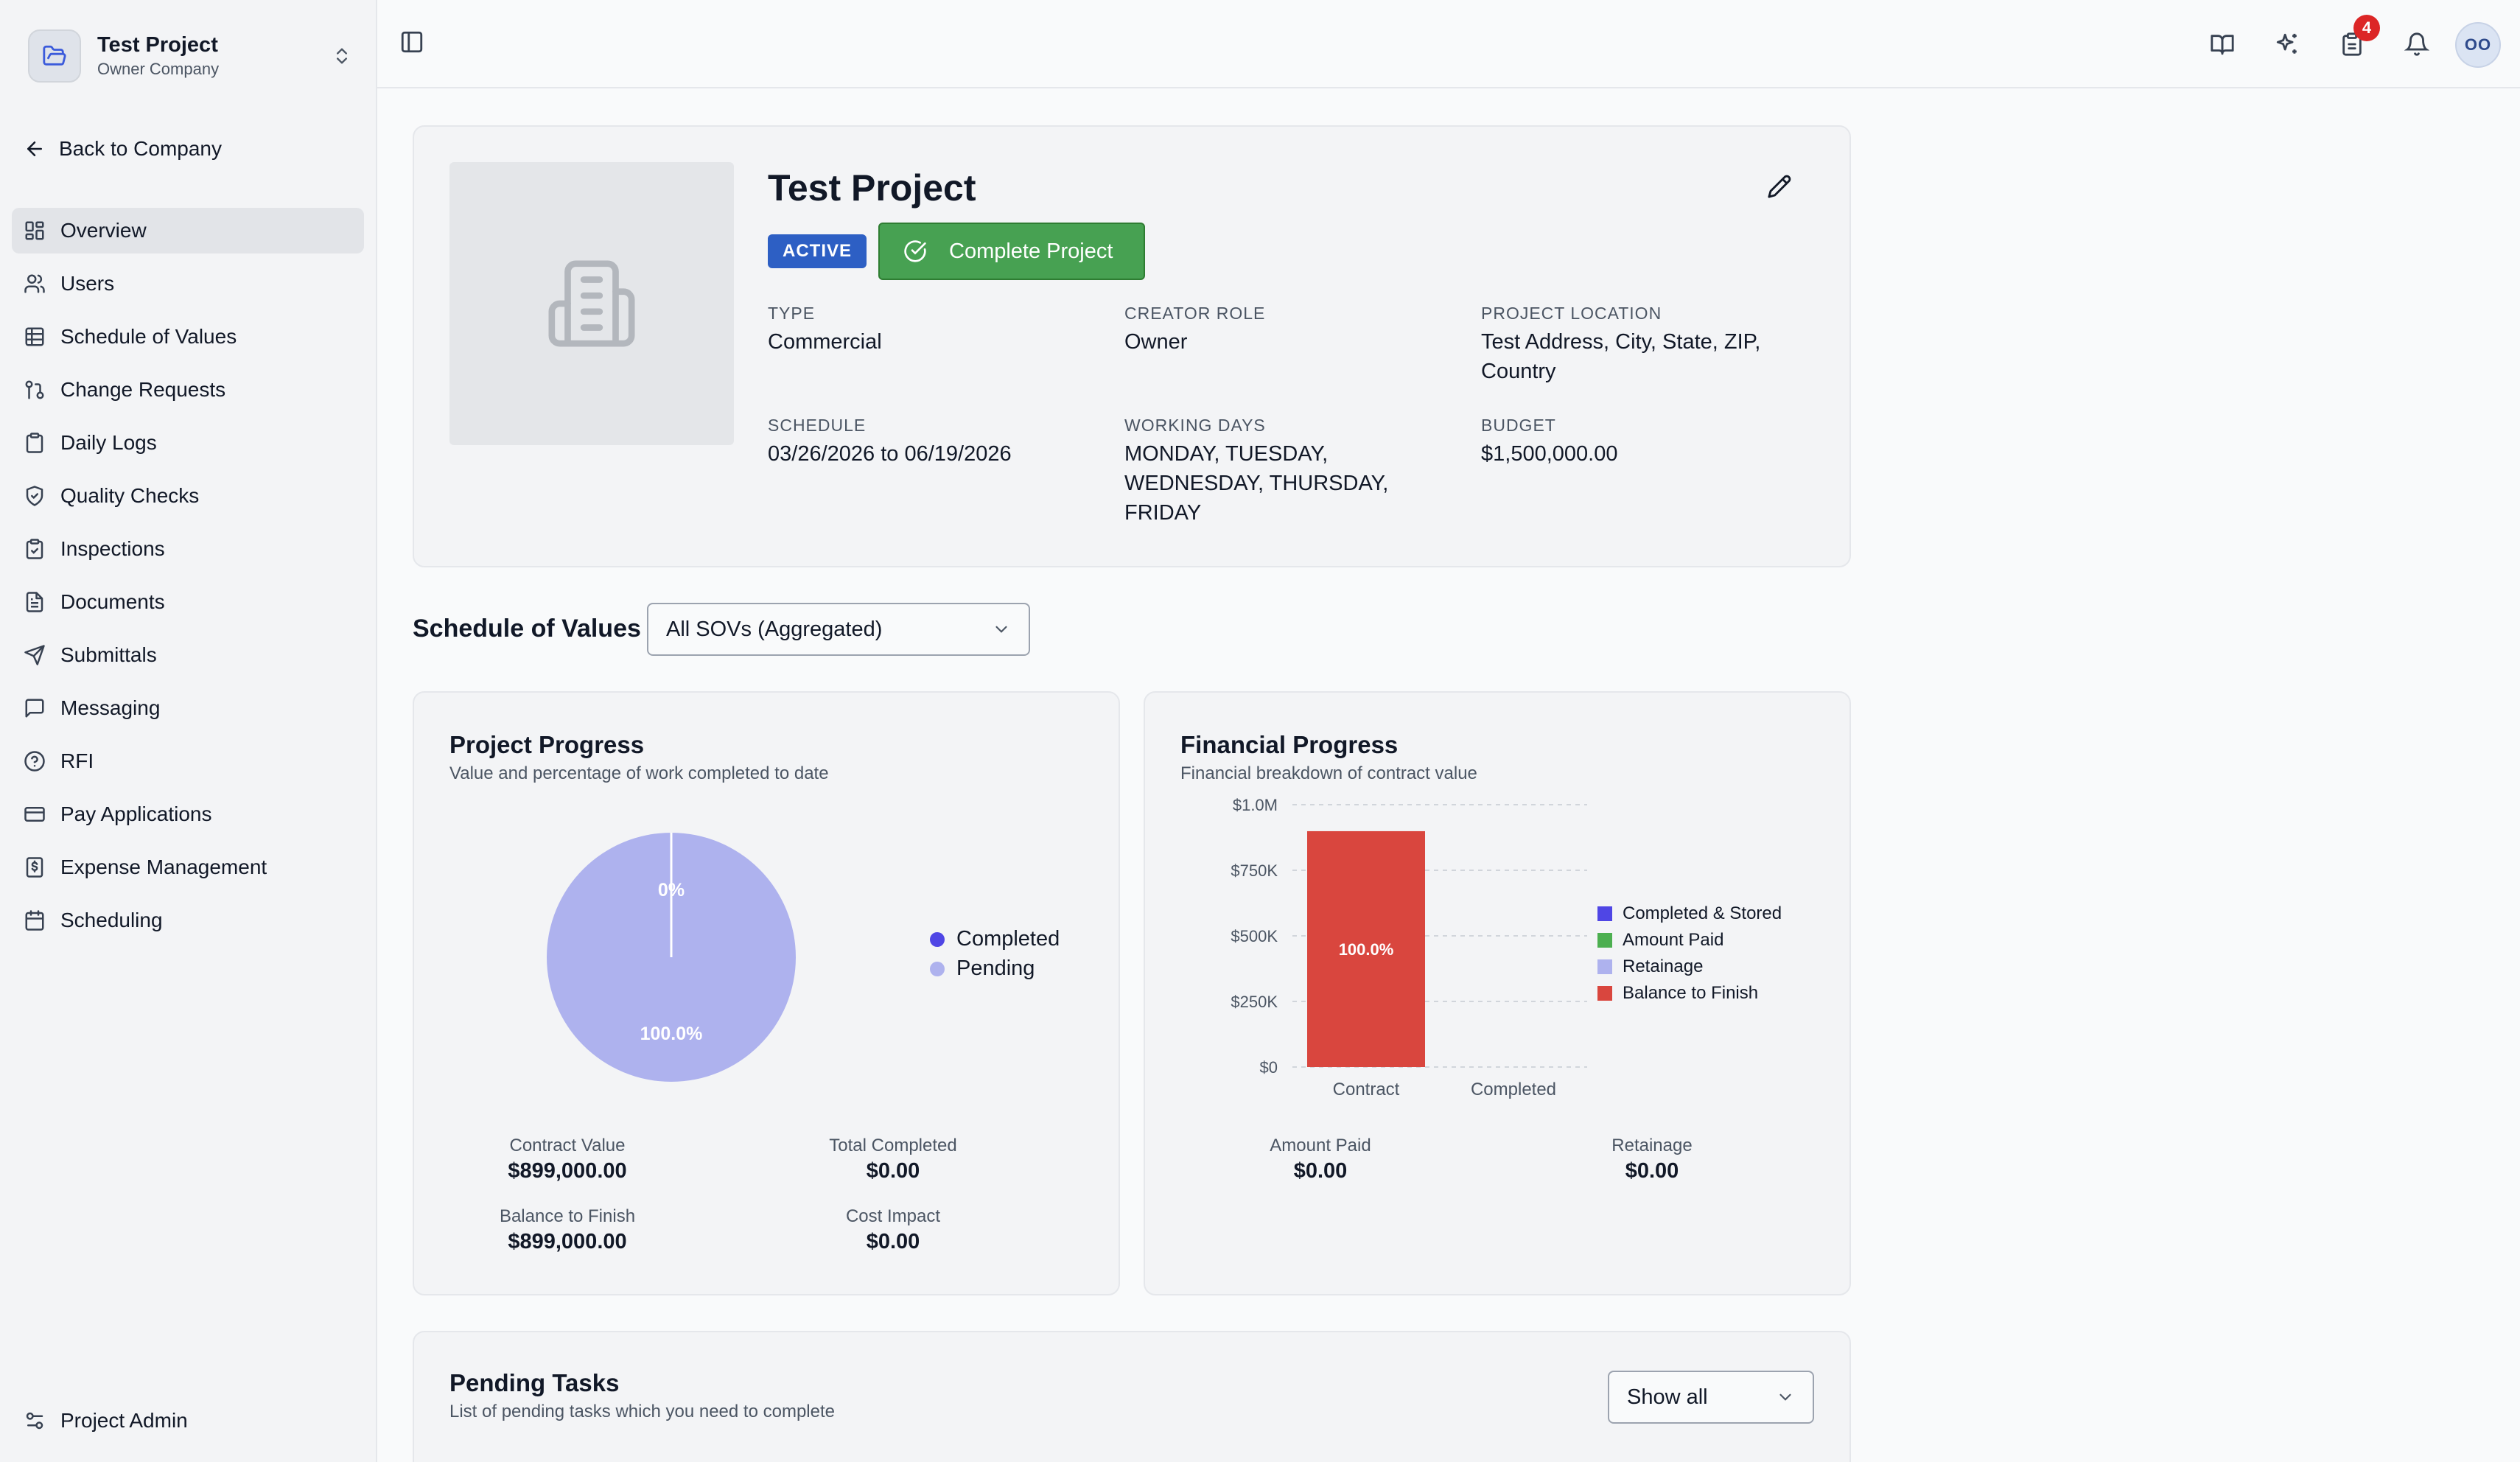 The width and height of the screenshot is (2520, 1462). What do you see at coordinates (2222, 44) in the screenshot?
I see `book-open-icon` at bounding box center [2222, 44].